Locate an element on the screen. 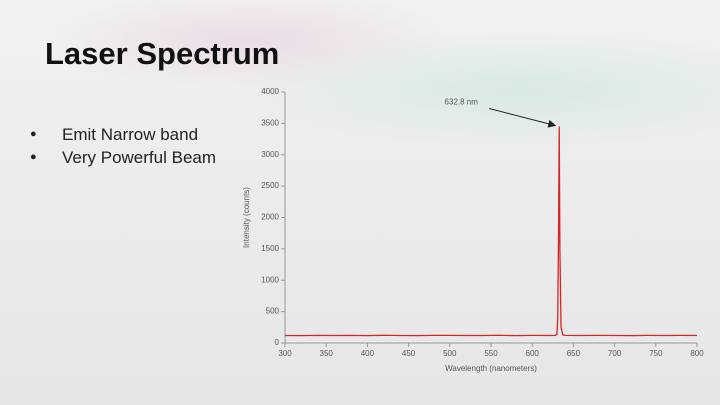 The width and height of the screenshot is (720, 405). x-tick-label: 650 is located at coordinates (574, 353).